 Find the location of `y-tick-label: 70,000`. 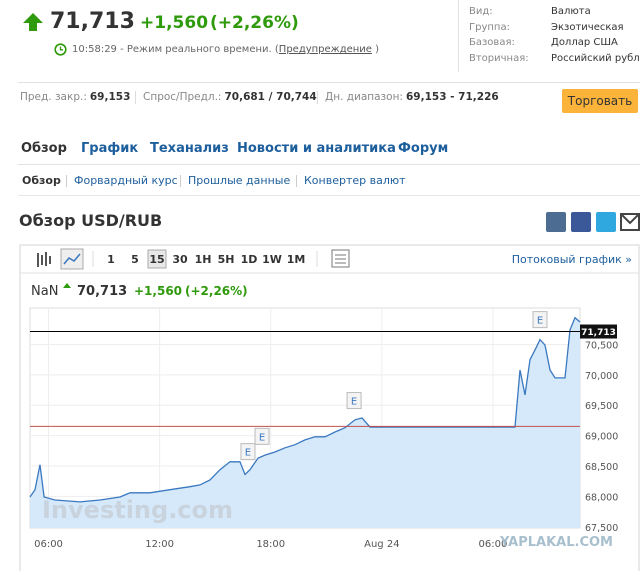

y-tick-label: 70,000 is located at coordinates (601, 376).